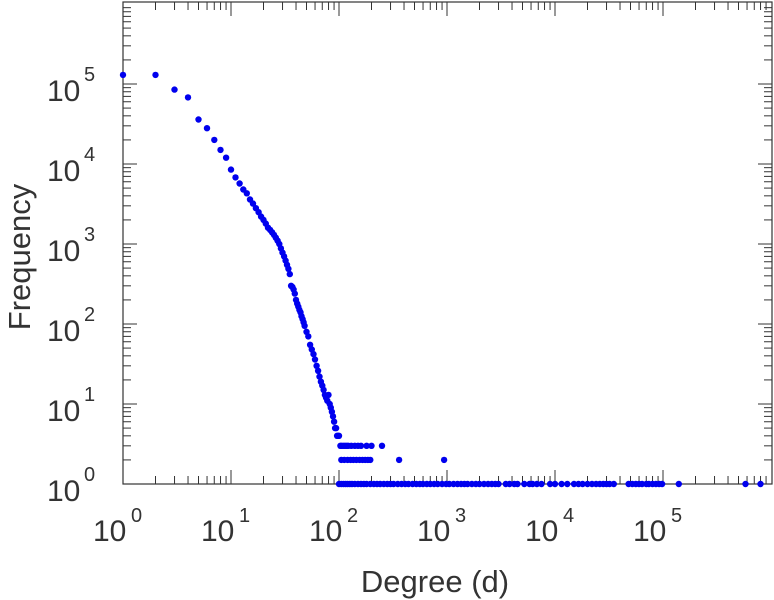  Describe the element at coordinates (244, 516) in the screenshot. I see `x-tick-label-exponent: 1` at that location.